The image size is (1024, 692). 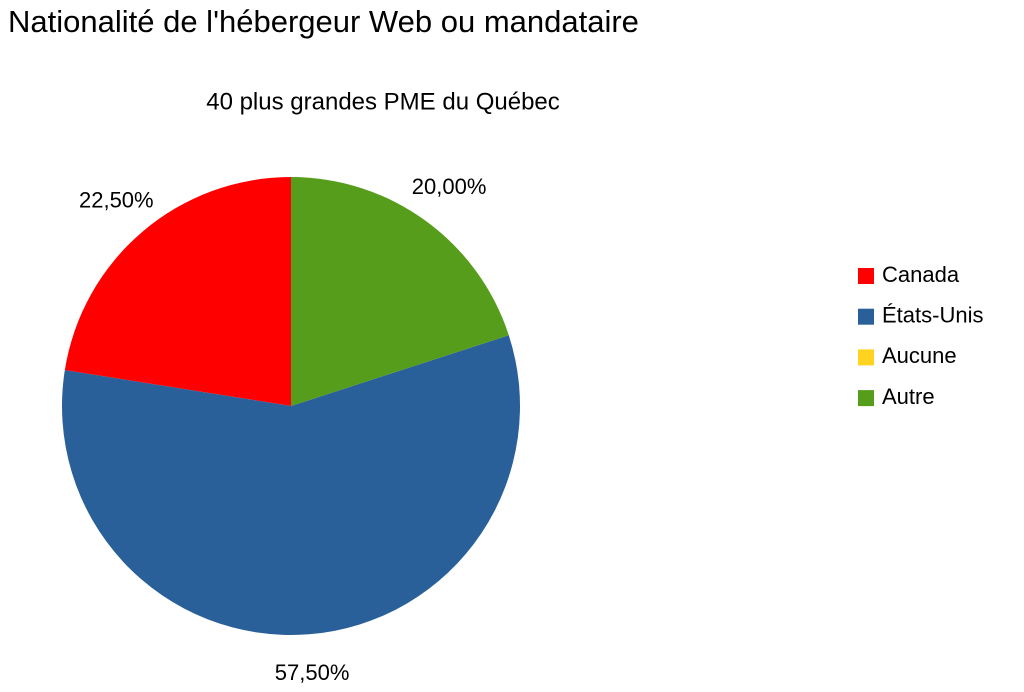 What do you see at coordinates (449, 186) in the screenshot?
I see `data-label: 20,00%` at bounding box center [449, 186].